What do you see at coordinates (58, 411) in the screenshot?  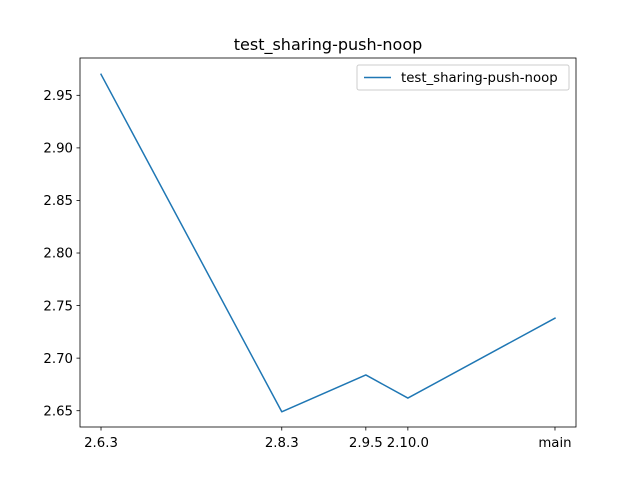 I see `y-tick-label: 2.65` at bounding box center [58, 411].